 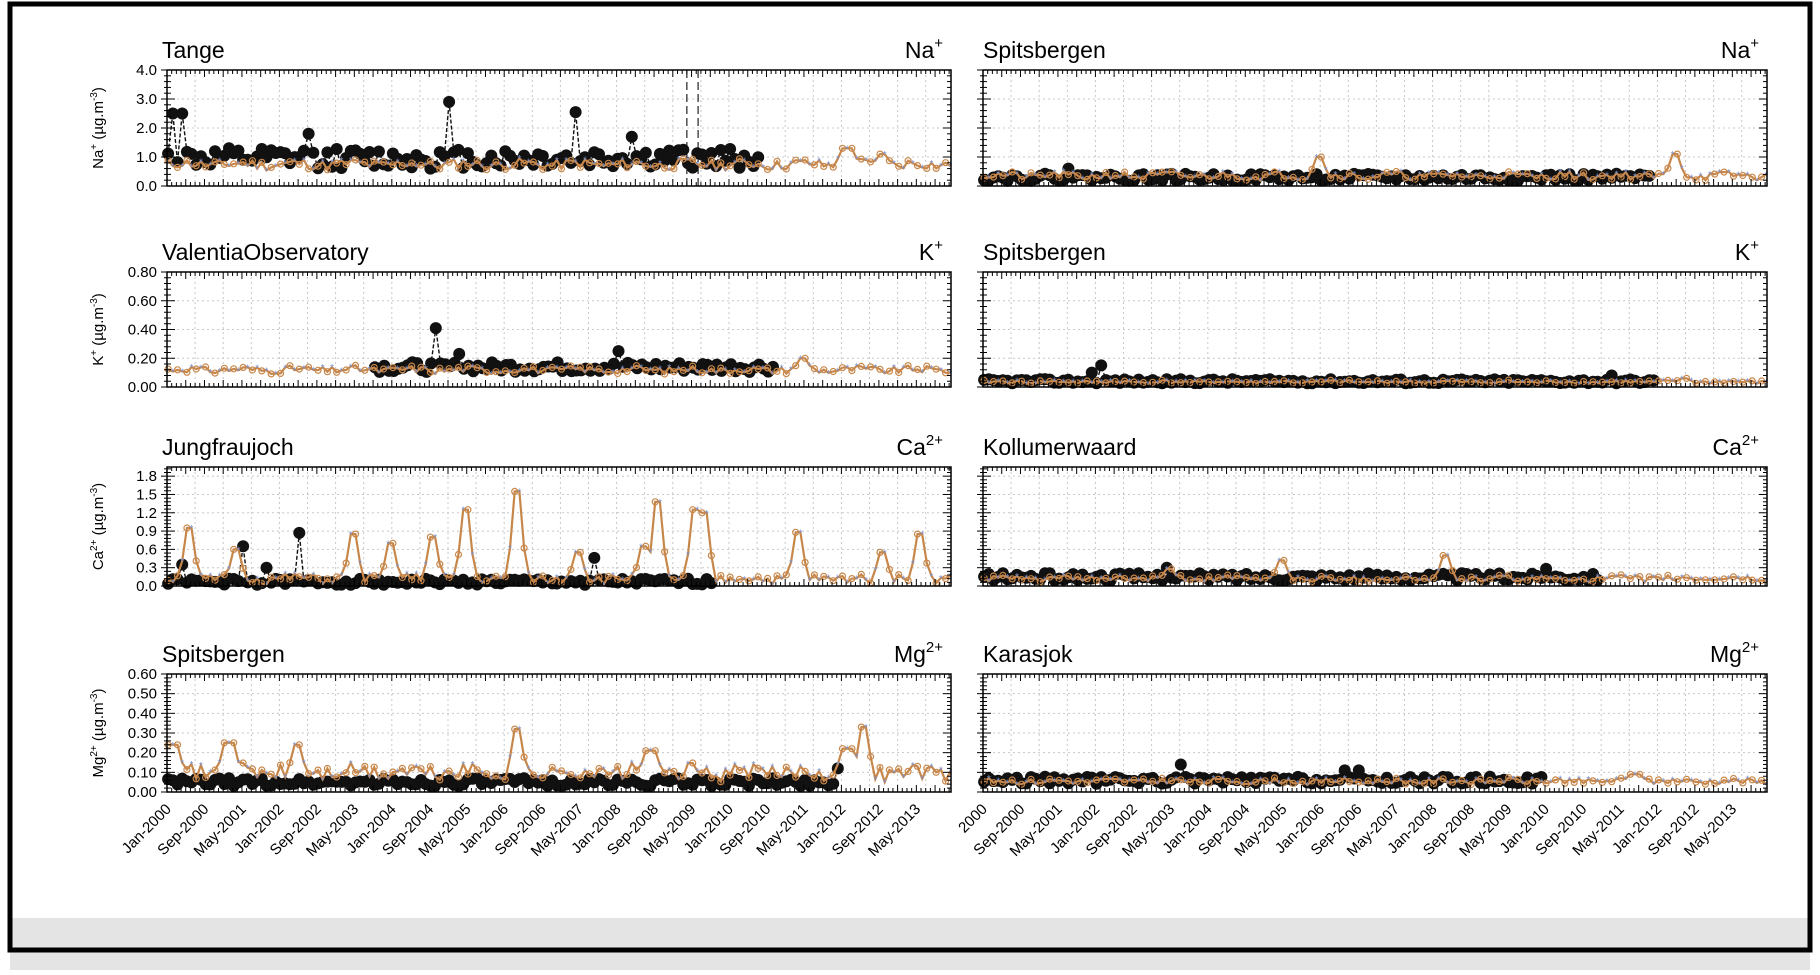 What do you see at coordinates (265, 252) in the screenshot?
I see `panel-title: ValentiaObservatory` at bounding box center [265, 252].